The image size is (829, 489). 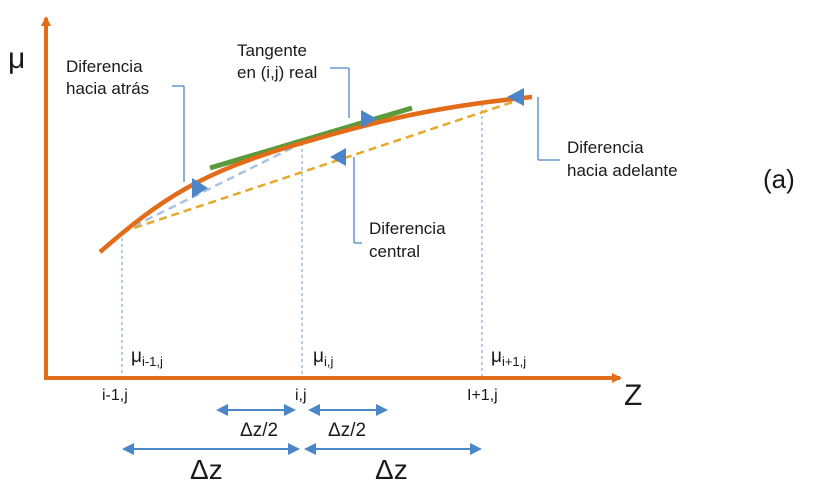 What do you see at coordinates (323, 357) in the screenshot?
I see `mu-label-i: μi,j` at bounding box center [323, 357].